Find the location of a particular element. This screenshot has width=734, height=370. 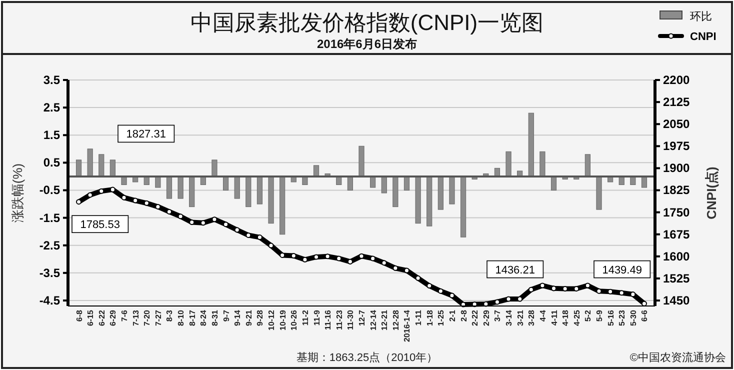

x-tick-label: 8-3 is located at coordinates (169, 315).